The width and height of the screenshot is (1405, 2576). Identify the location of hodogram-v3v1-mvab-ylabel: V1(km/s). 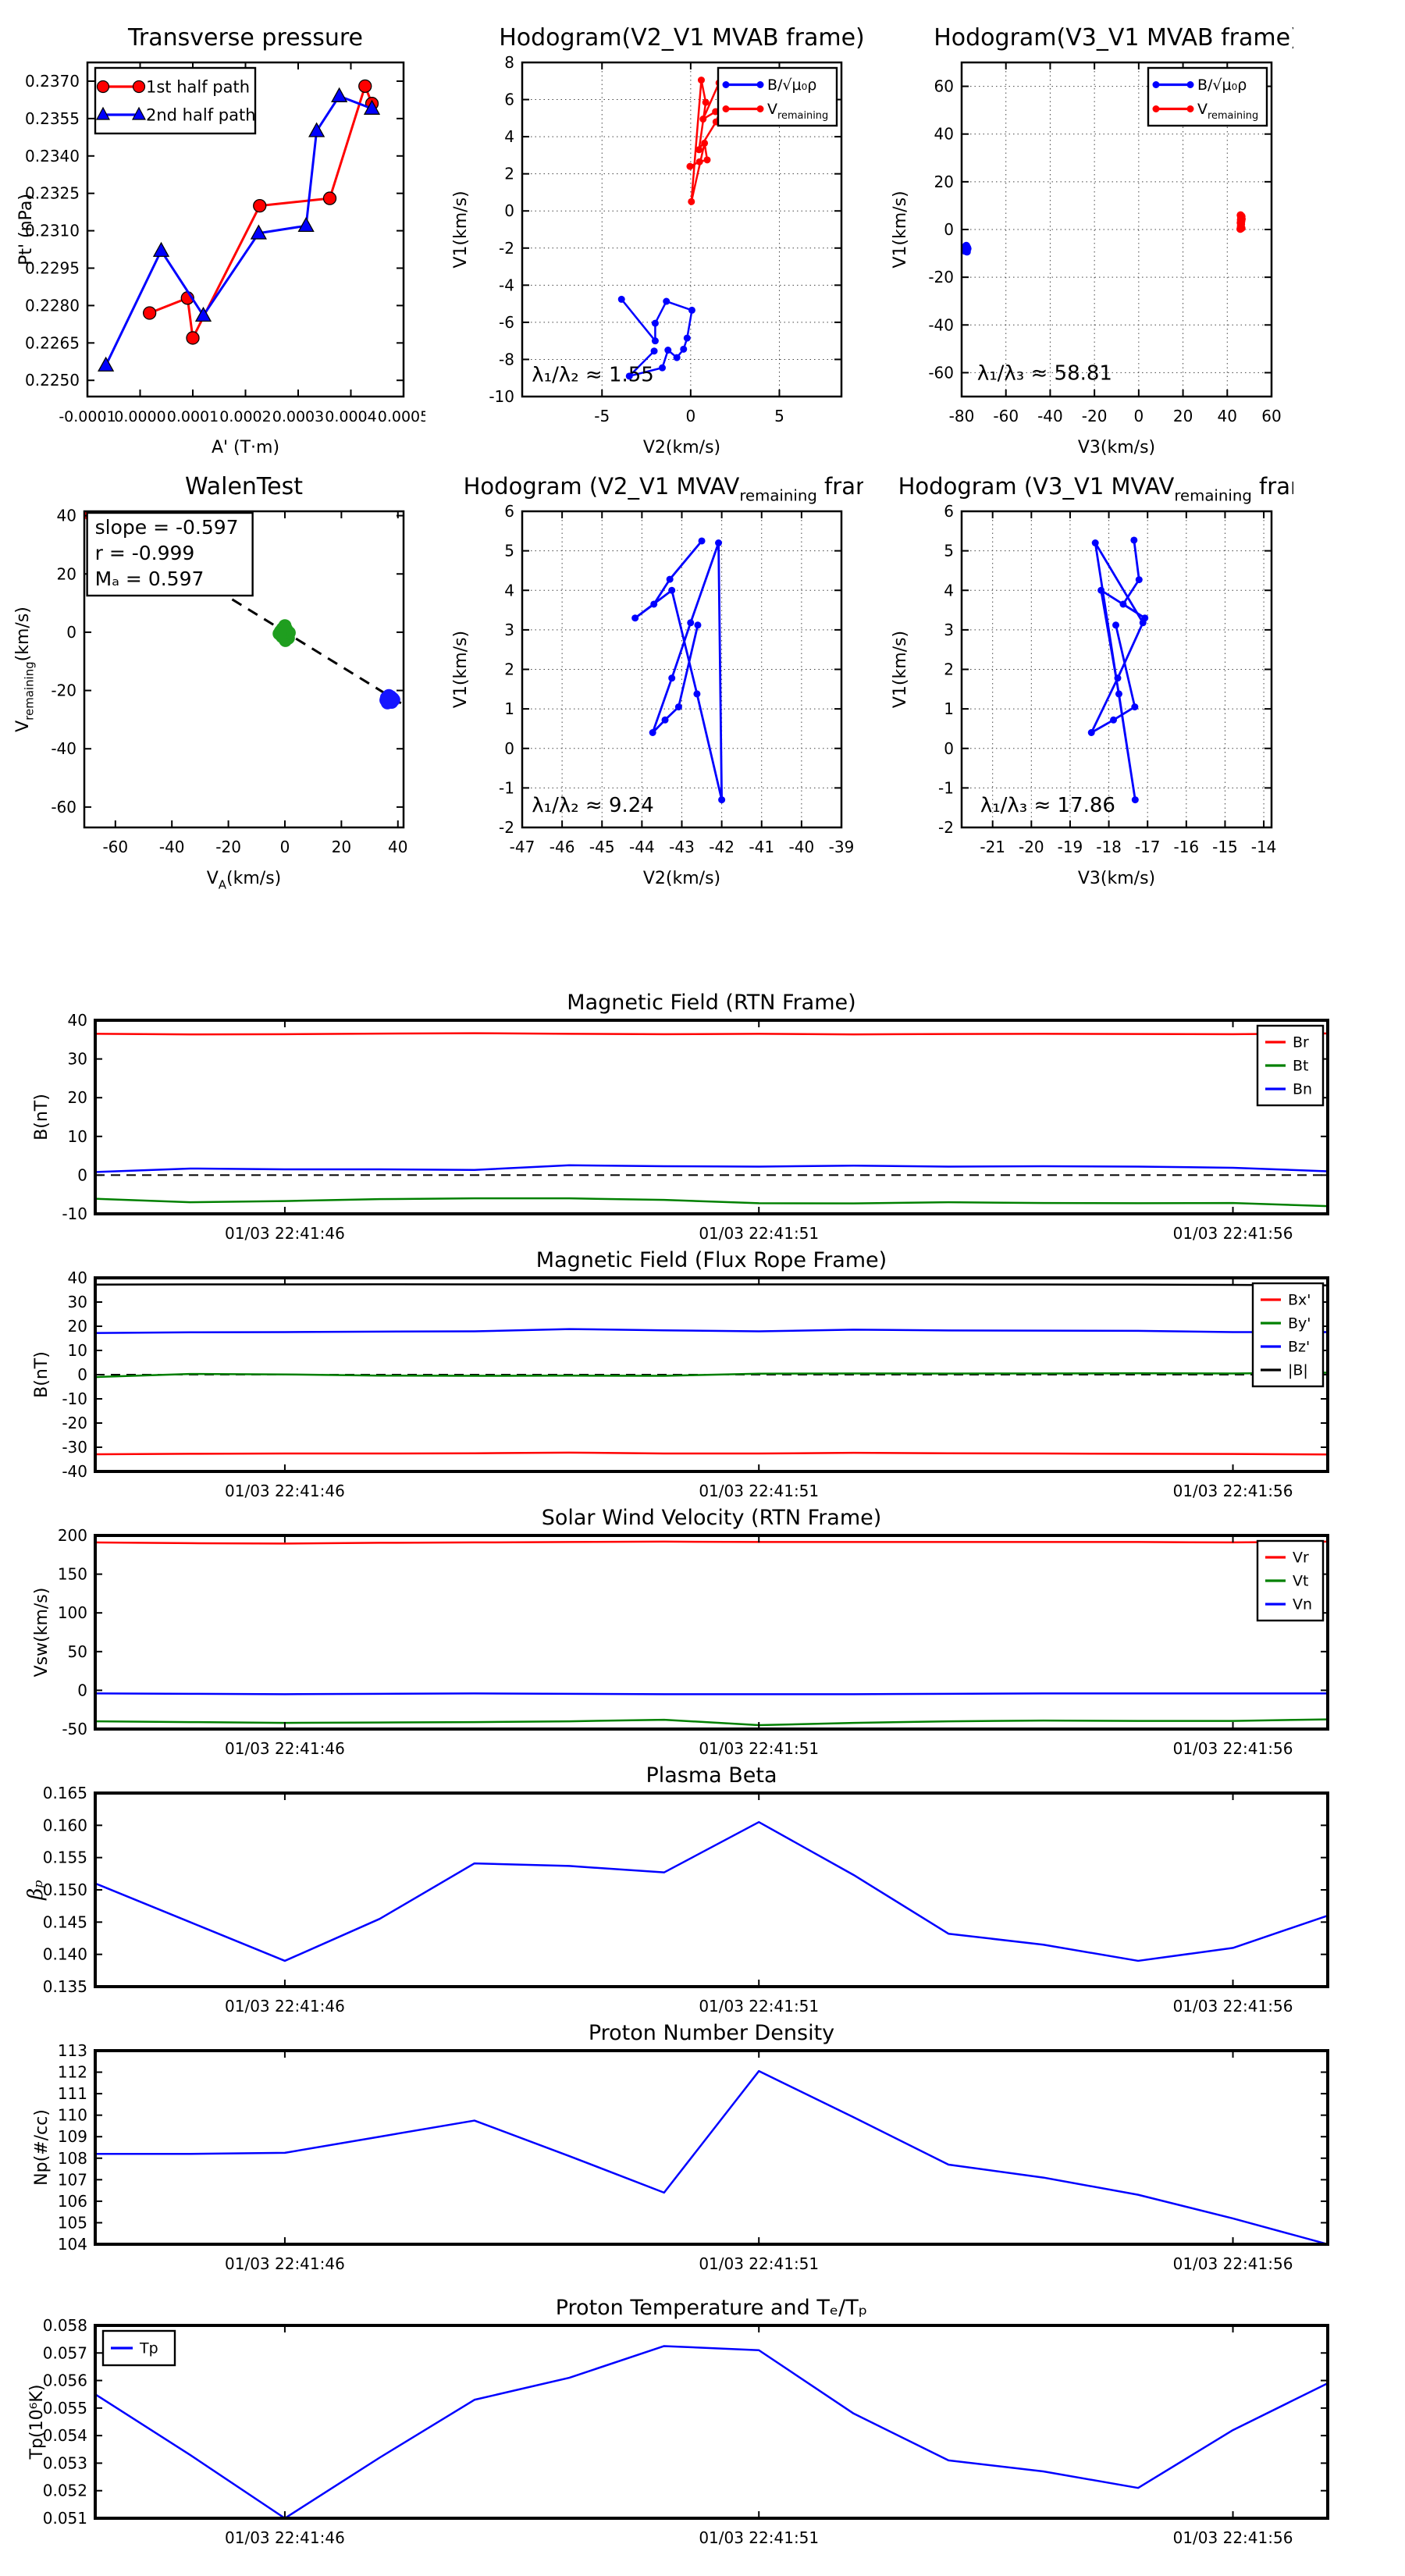
(900, 229).